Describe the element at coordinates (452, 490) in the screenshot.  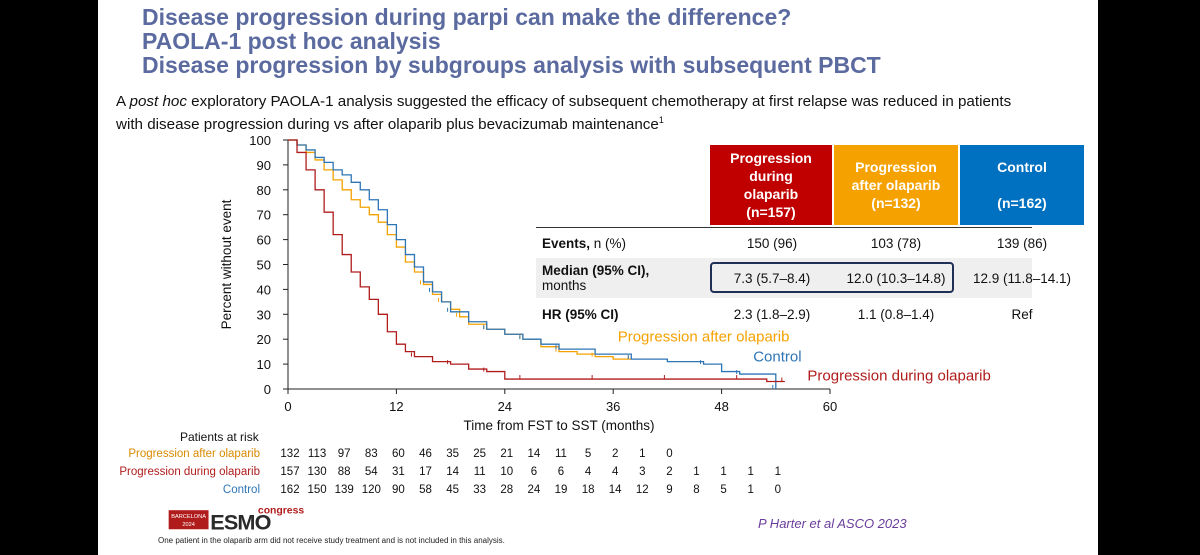
I see `risk-count: 45` at that location.